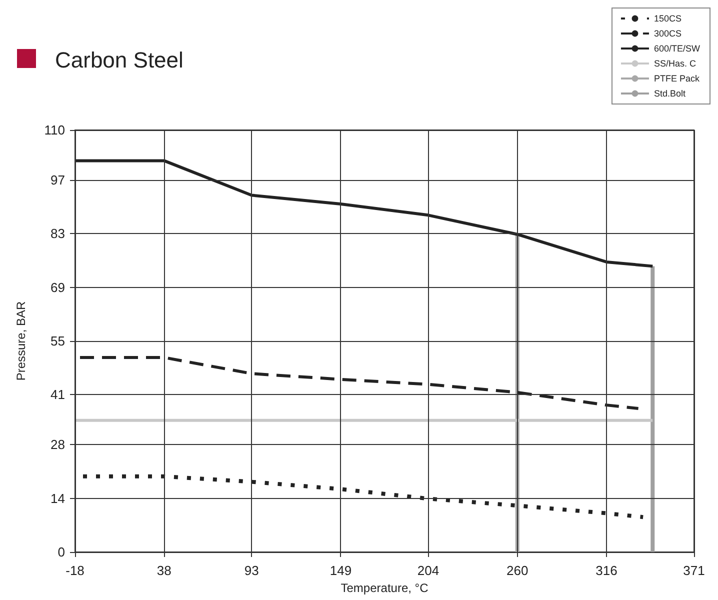  I want to click on legend-label: PTFE Pack, so click(677, 79).